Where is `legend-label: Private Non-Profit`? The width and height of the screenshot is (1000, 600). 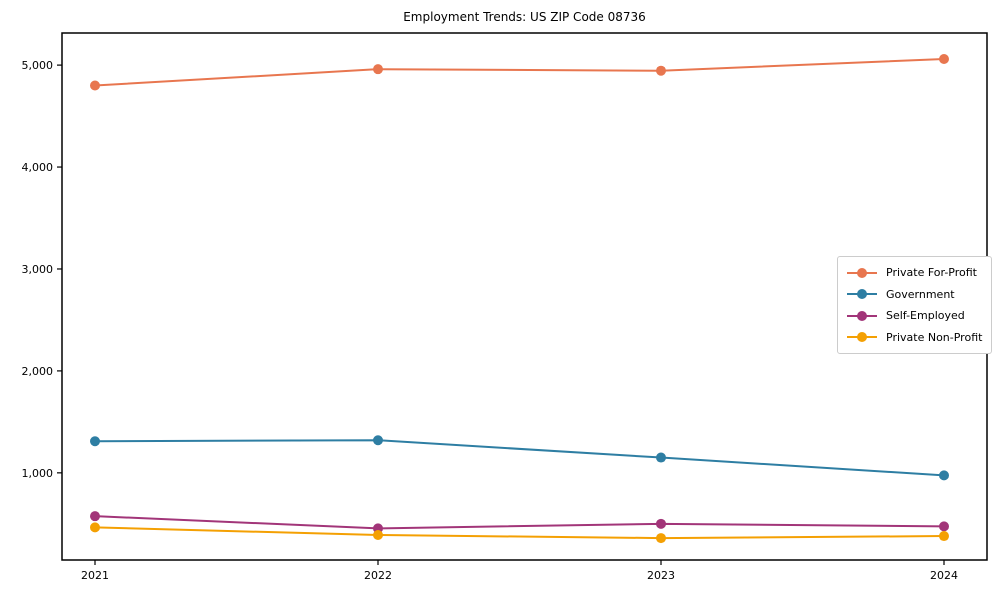 legend-label: Private Non-Profit is located at coordinates (934, 337).